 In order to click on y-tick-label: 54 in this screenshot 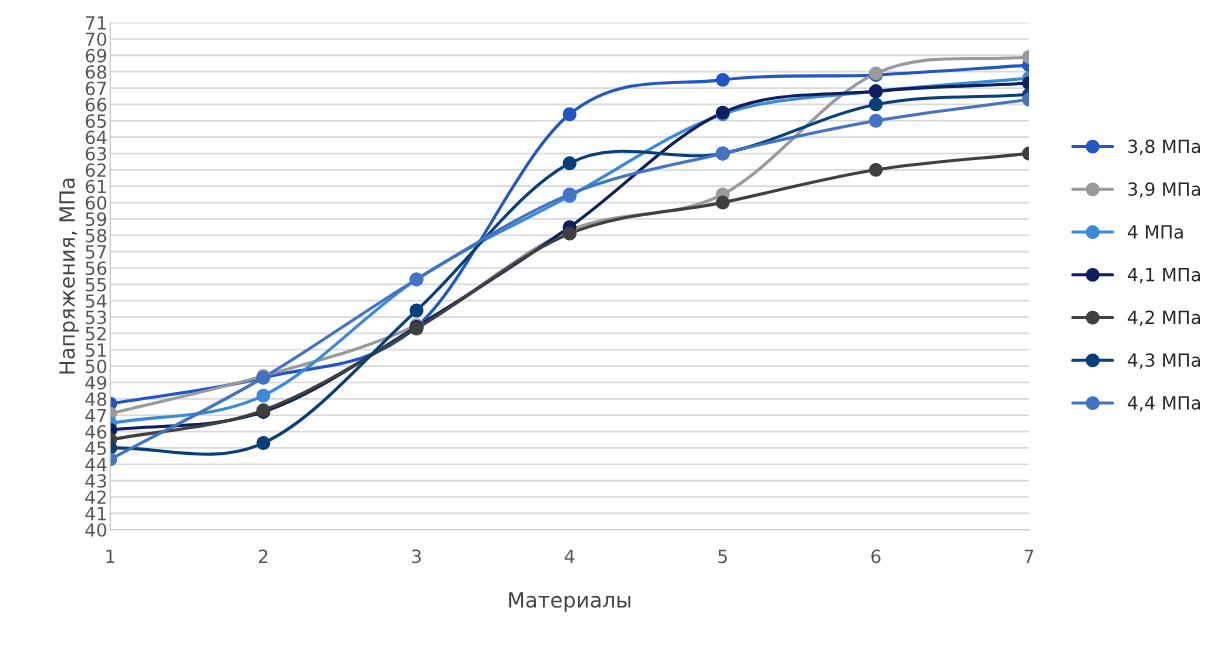, I will do `click(96, 301)`.